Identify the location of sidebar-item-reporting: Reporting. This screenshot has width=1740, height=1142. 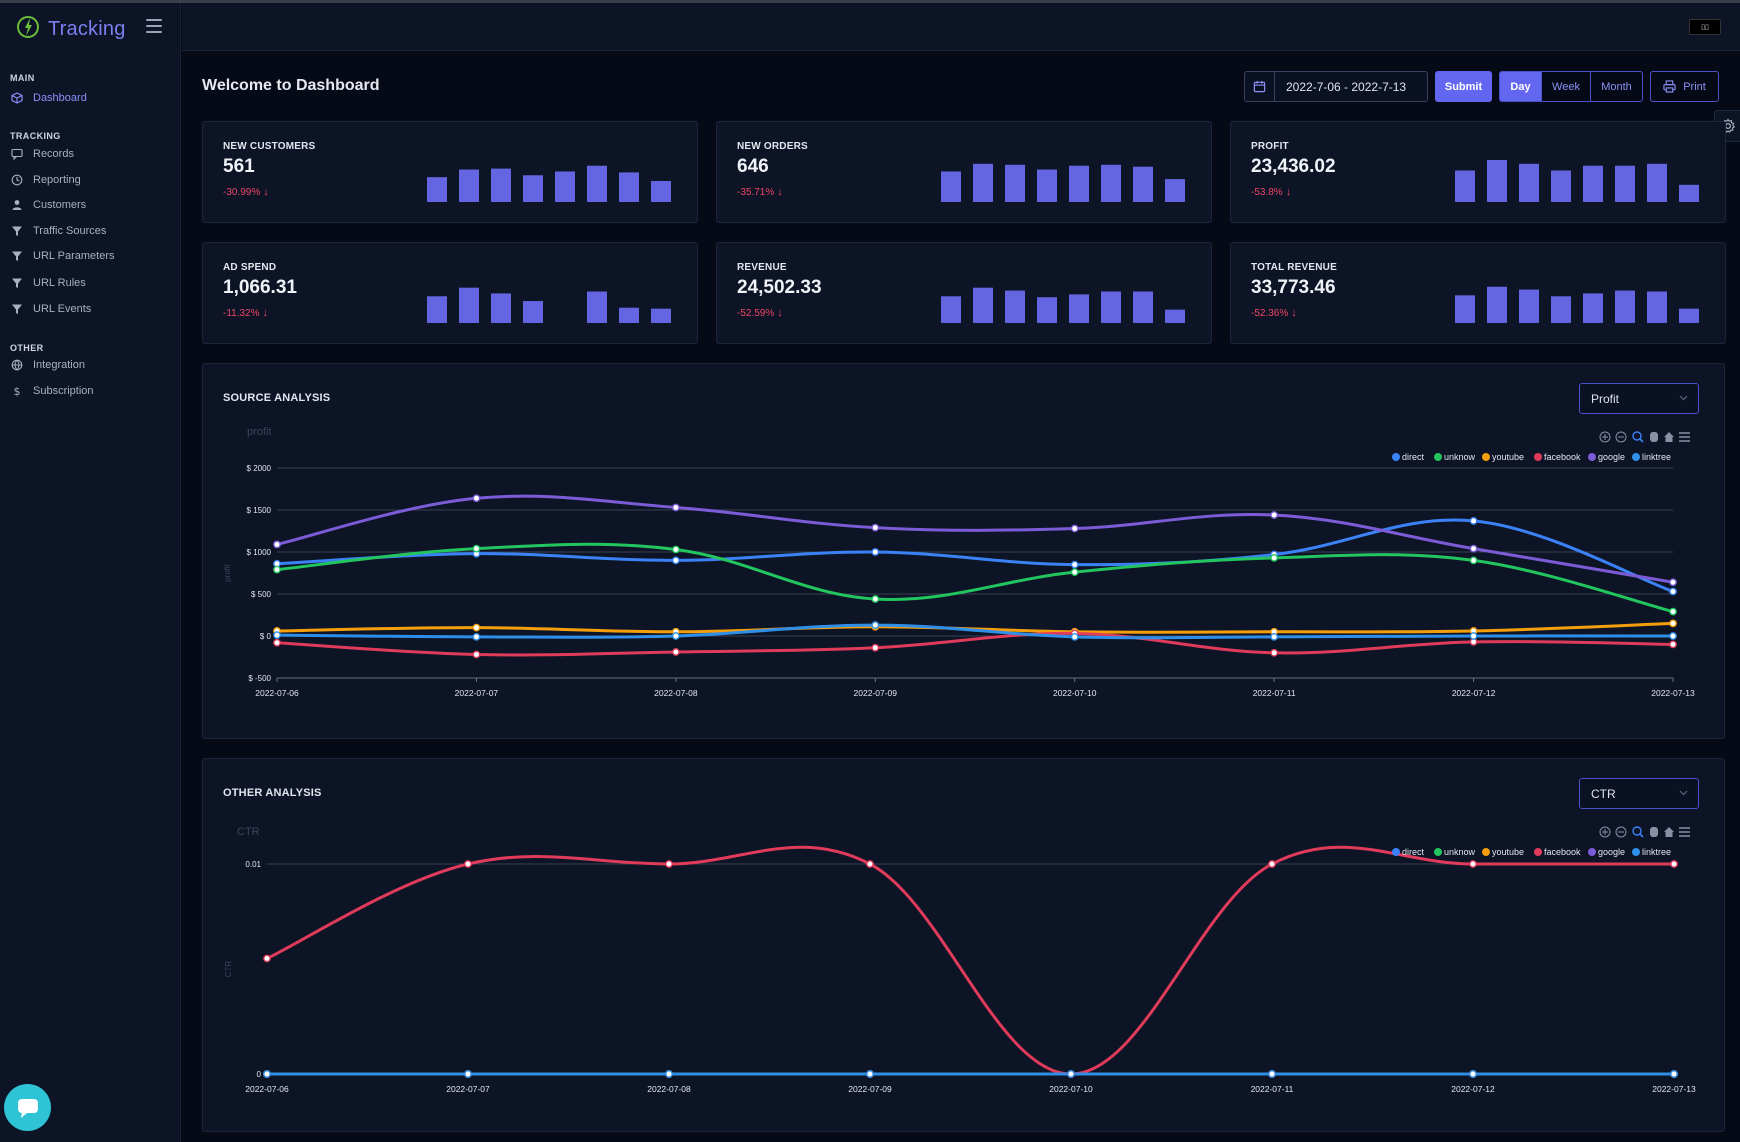
(92, 180).